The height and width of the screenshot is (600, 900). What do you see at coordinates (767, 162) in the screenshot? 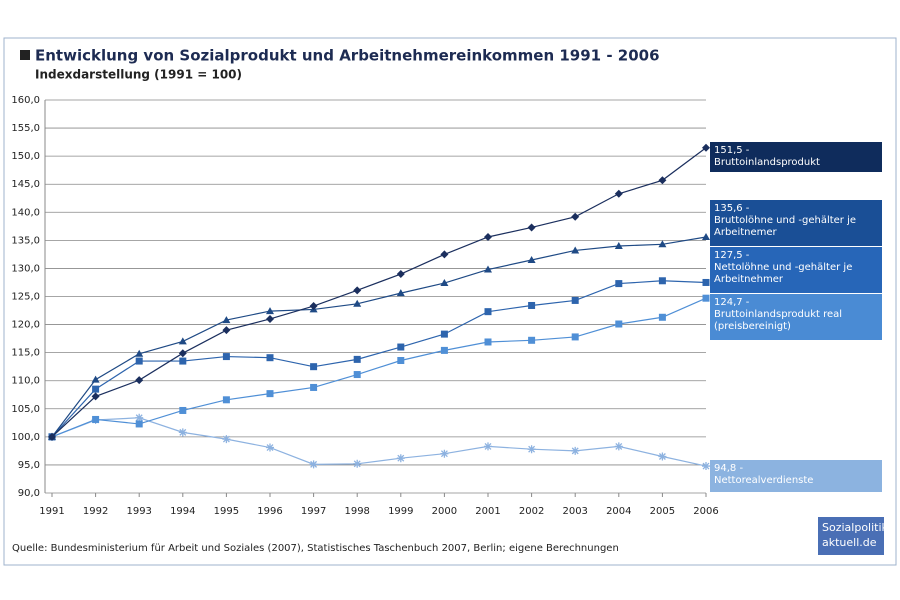
I see `legend-label: Bruttoinlandsprodukt` at bounding box center [767, 162].